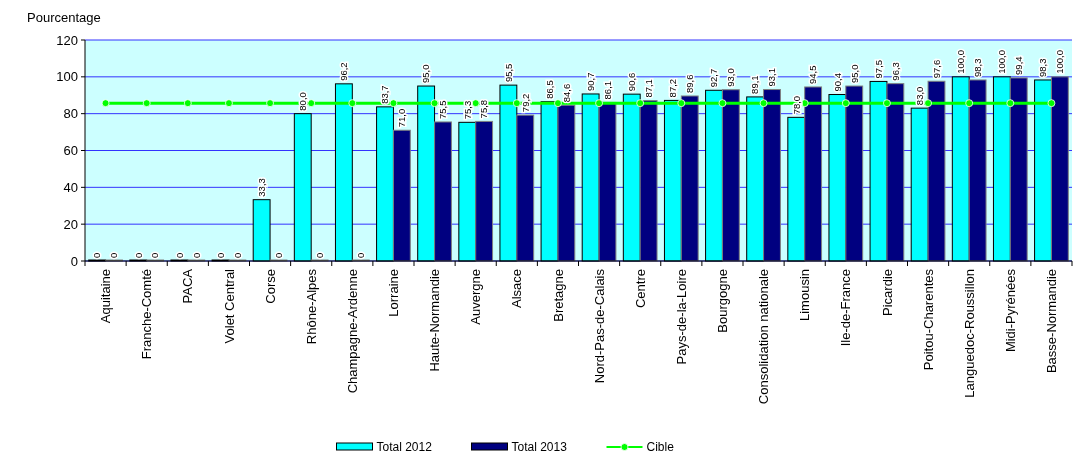 This screenshot has width=1078, height=459. What do you see at coordinates (70, 224) in the screenshot?
I see `y-tick-label: 20` at bounding box center [70, 224].